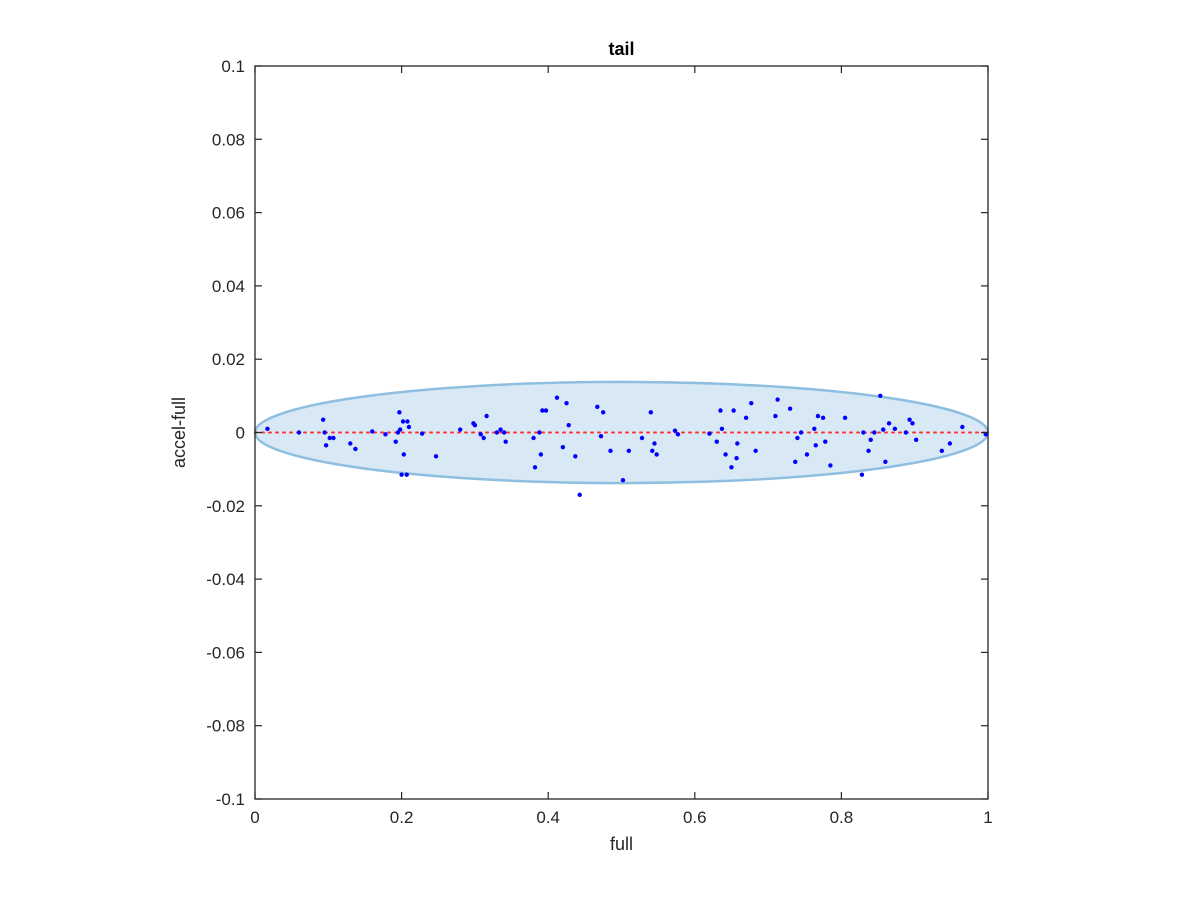 The image size is (1200, 900). I want to click on chart-title: tail, so click(621, 49).